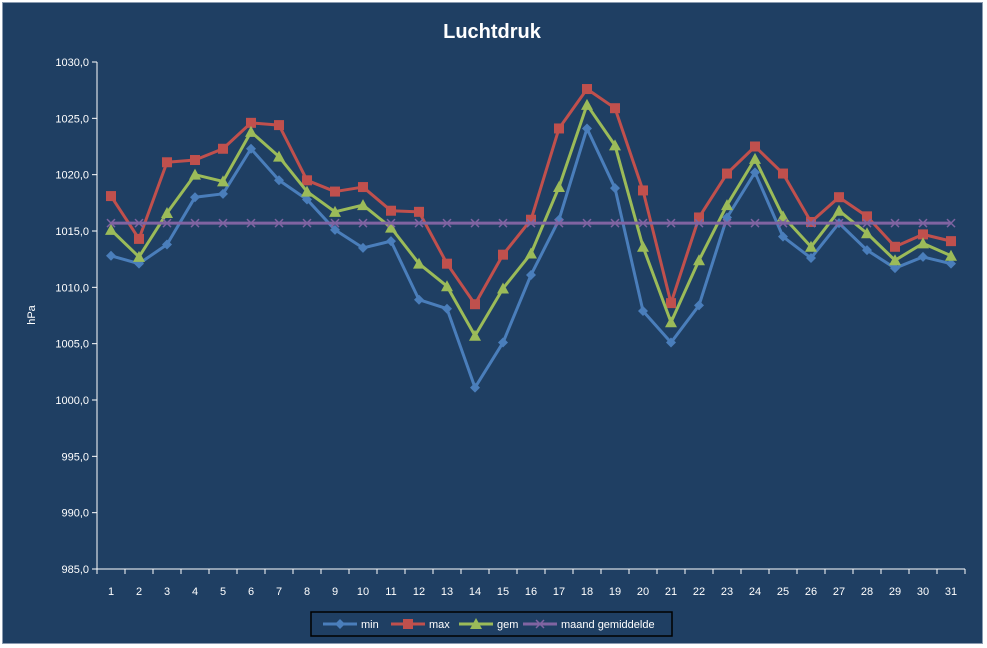 This screenshot has height=648, width=987. Describe the element at coordinates (503, 592) in the screenshot. I see `x-tick-label: 15` at that location.